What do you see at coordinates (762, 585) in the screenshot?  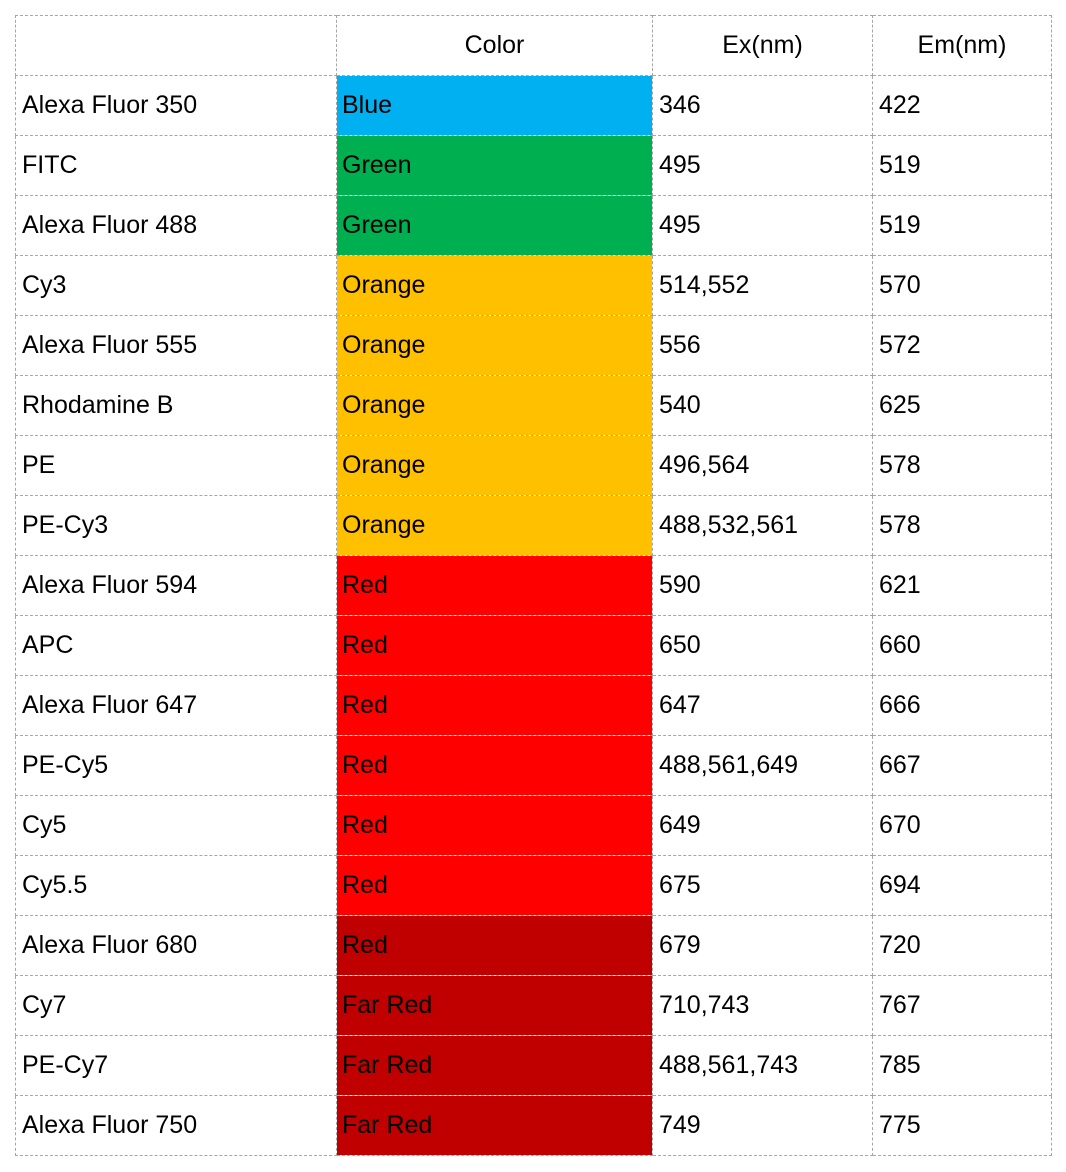 I see `excitation: 590` at bounding box center [762, 585].